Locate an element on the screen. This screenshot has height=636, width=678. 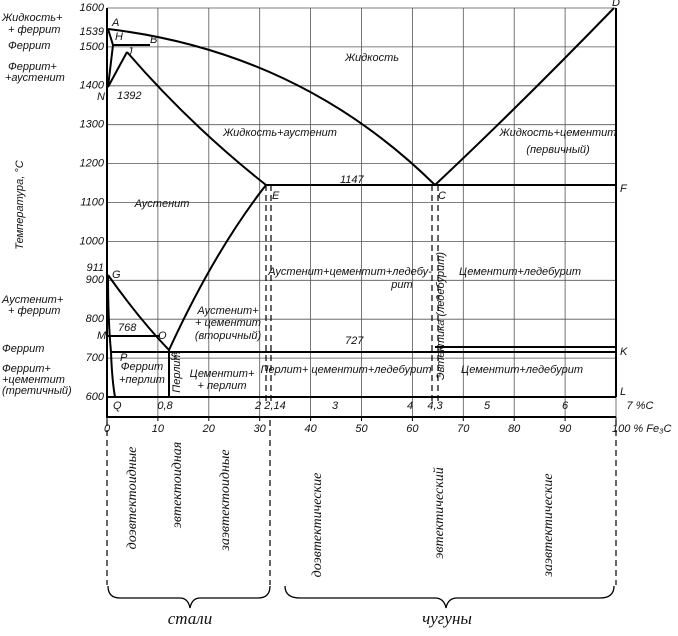
point-label: M is located at coordinates (102, 336).